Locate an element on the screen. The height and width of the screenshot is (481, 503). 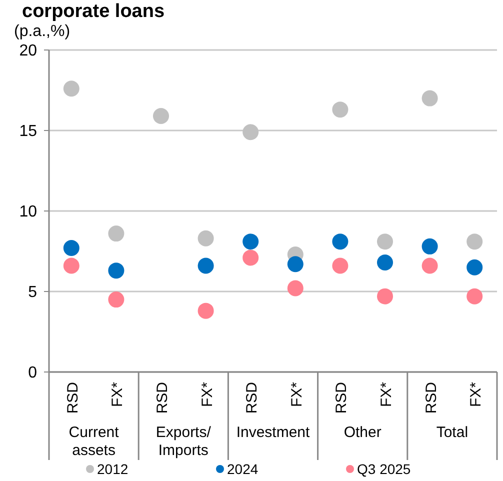
text: Exports/ Imports is located at coordinates (184, 441).